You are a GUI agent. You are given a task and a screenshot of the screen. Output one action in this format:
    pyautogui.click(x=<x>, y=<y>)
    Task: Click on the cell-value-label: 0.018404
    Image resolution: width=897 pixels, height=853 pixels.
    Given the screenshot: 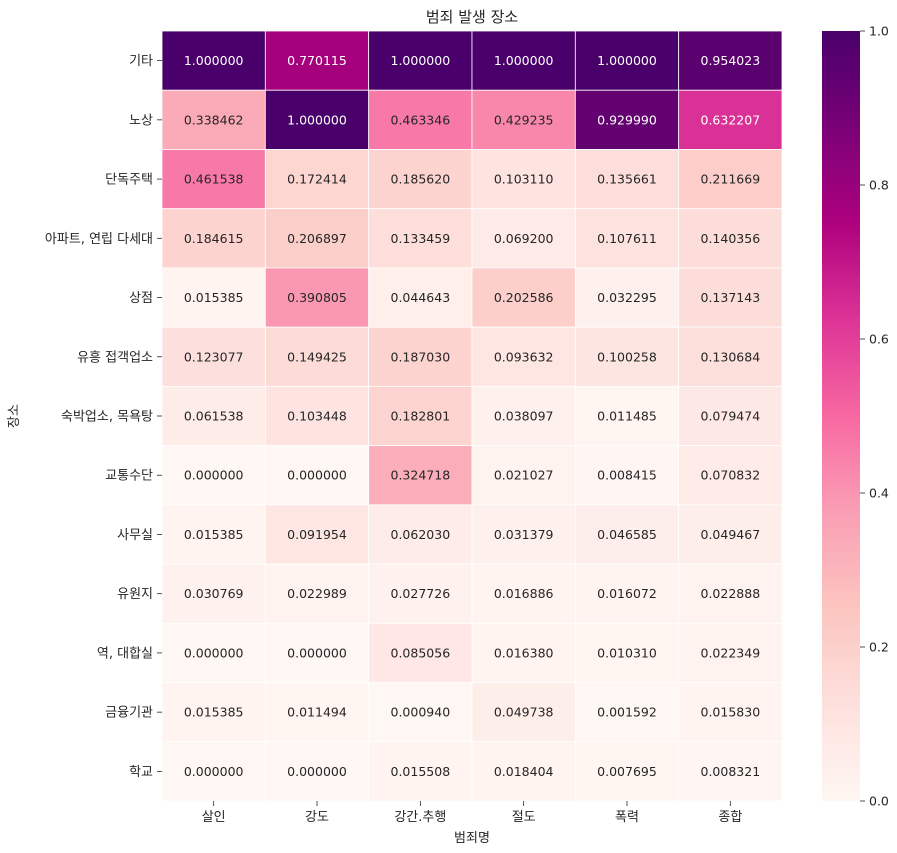 What is the action you would take?
    pyautogui.click(x=524, y=771)
    